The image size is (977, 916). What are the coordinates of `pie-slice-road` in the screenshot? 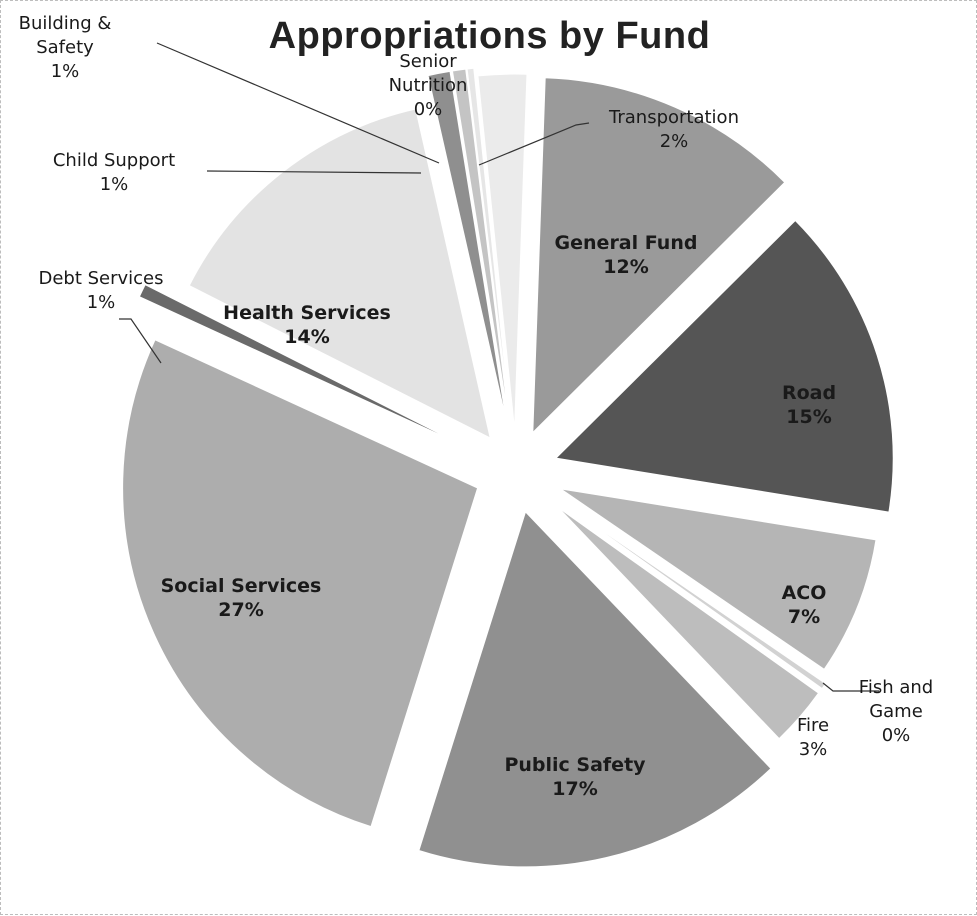 It's located at (724, 366).